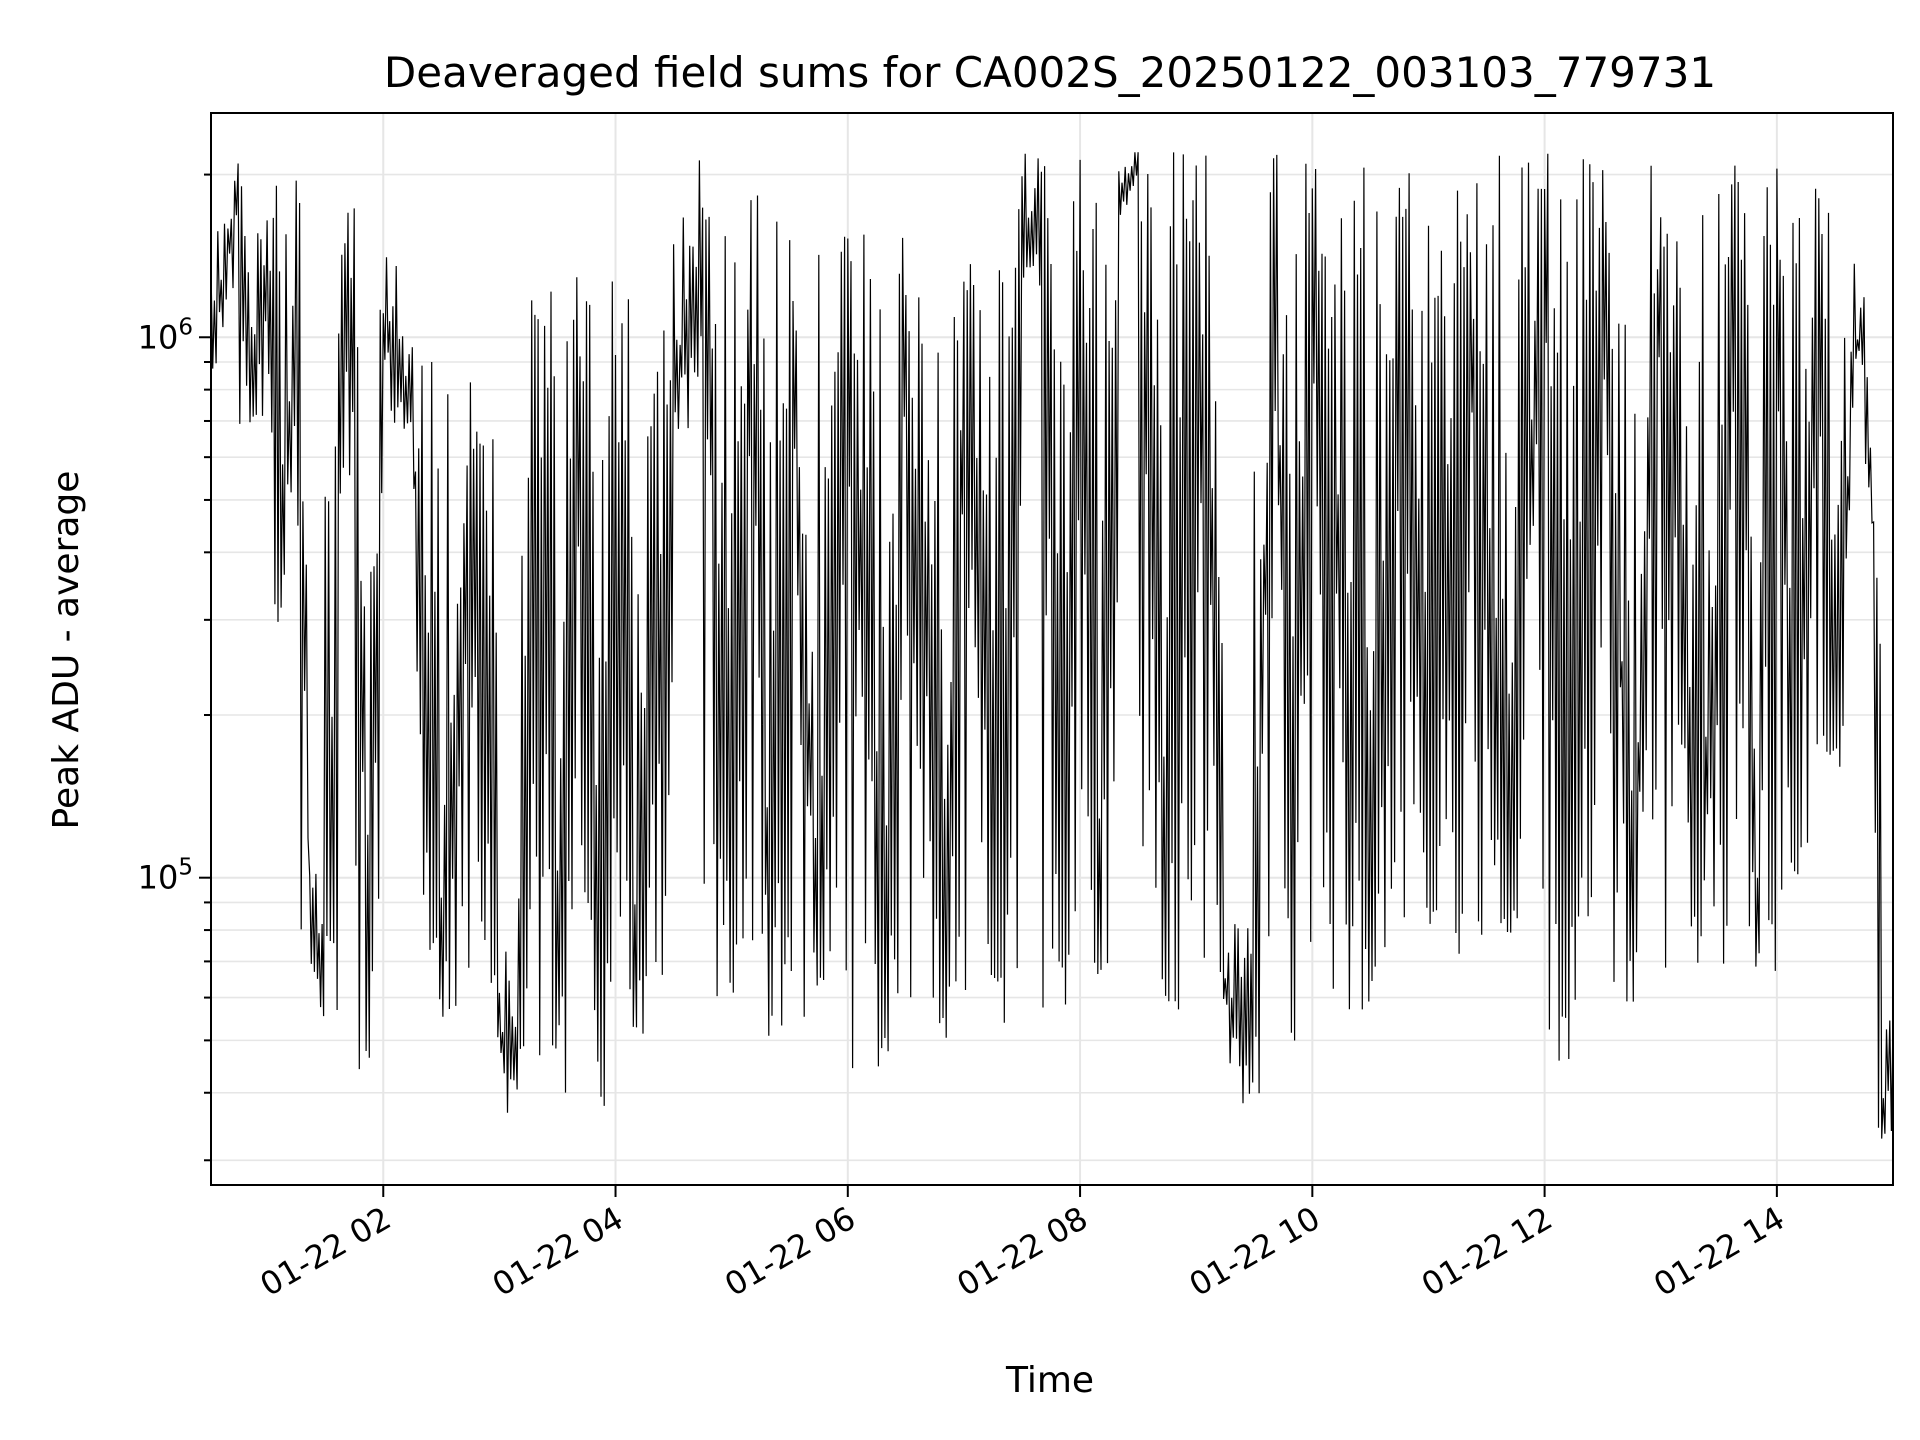  I want to click on x-axis-label: Time, so click(1049, 1380).